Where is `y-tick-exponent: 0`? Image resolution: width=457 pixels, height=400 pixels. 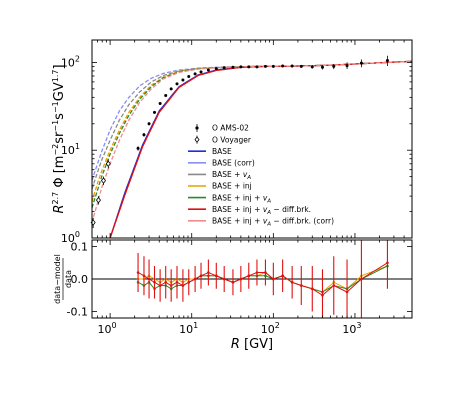
y-tick-exponent: 0 is located at coordinates (77, 234).